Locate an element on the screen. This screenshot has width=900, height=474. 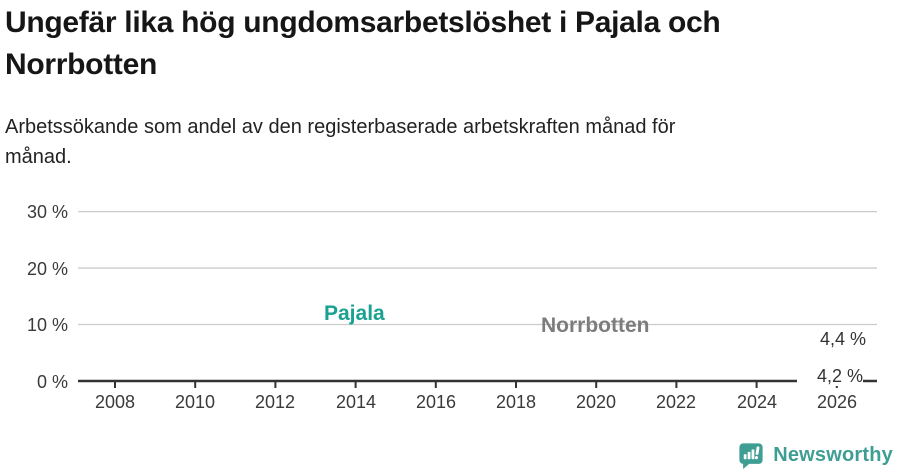
y-tick-label-10: 10 % is located at coordinates (47, 325).